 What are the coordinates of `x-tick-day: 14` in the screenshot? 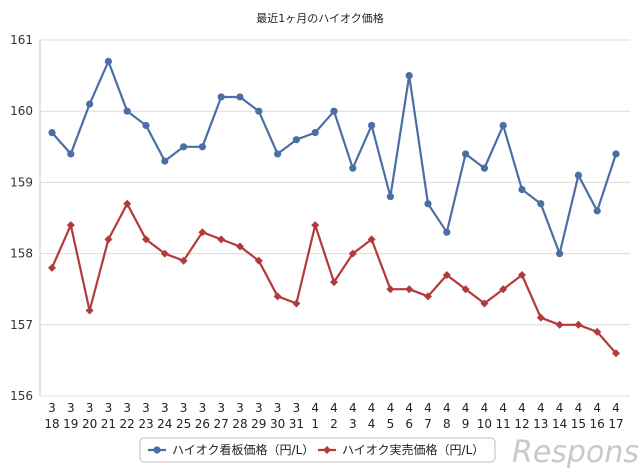 It's located at (559, 424).